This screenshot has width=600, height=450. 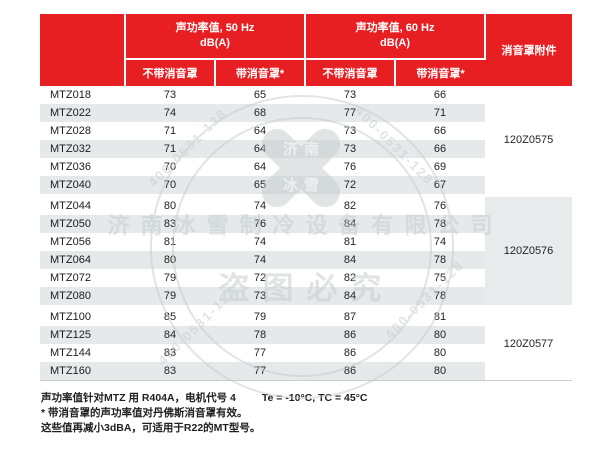 I want to click on value-cell: 75, so click(x=440, y=278).